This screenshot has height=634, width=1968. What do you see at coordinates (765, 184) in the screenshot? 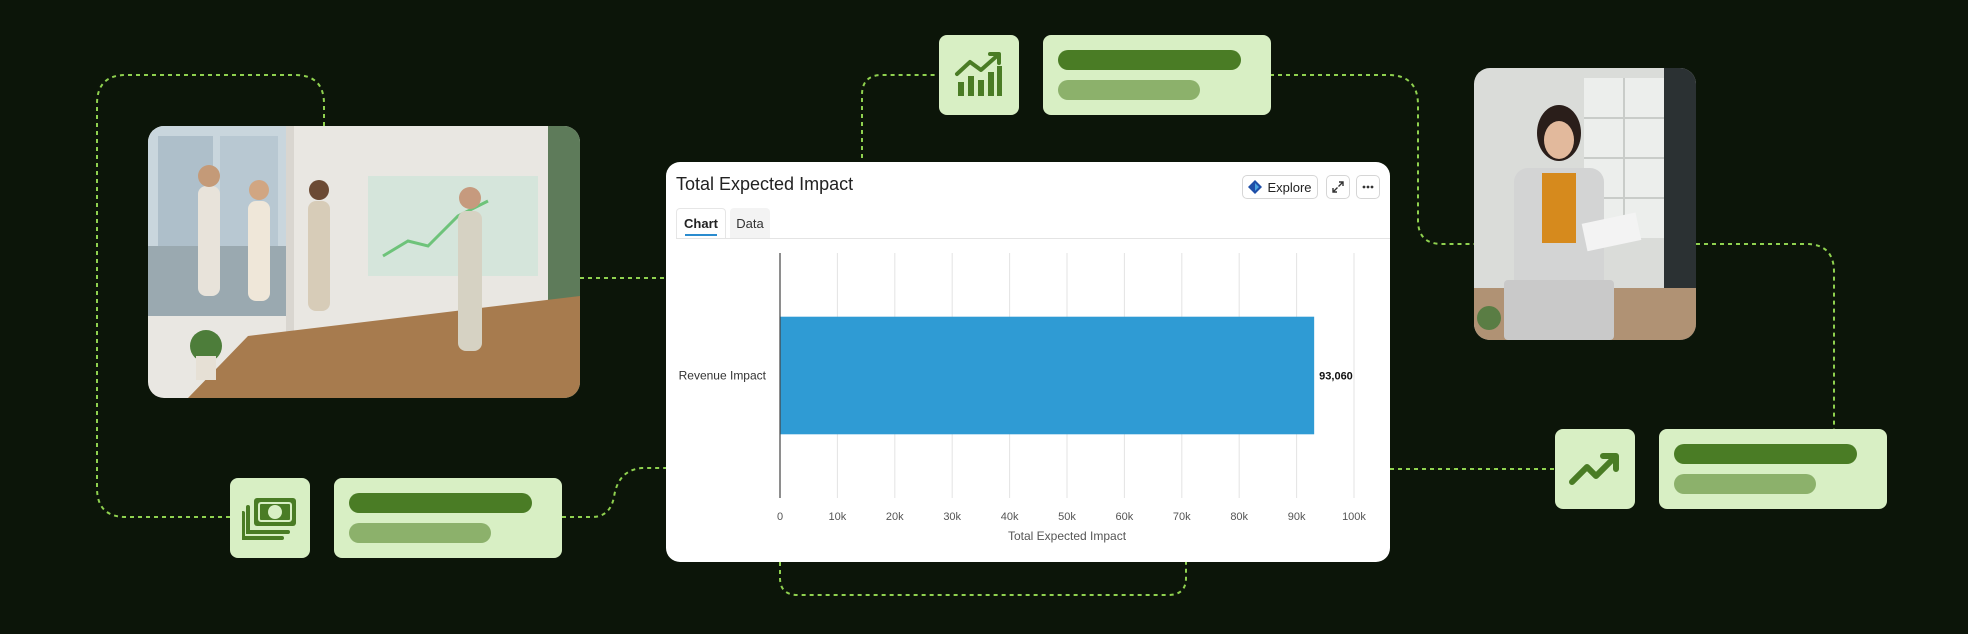
I see `card-title: Total Expected Impact` at bounding box center [765, 184].